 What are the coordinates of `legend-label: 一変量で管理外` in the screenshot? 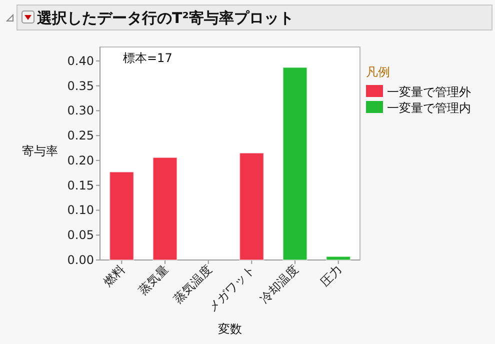 It's located at (429, 92).